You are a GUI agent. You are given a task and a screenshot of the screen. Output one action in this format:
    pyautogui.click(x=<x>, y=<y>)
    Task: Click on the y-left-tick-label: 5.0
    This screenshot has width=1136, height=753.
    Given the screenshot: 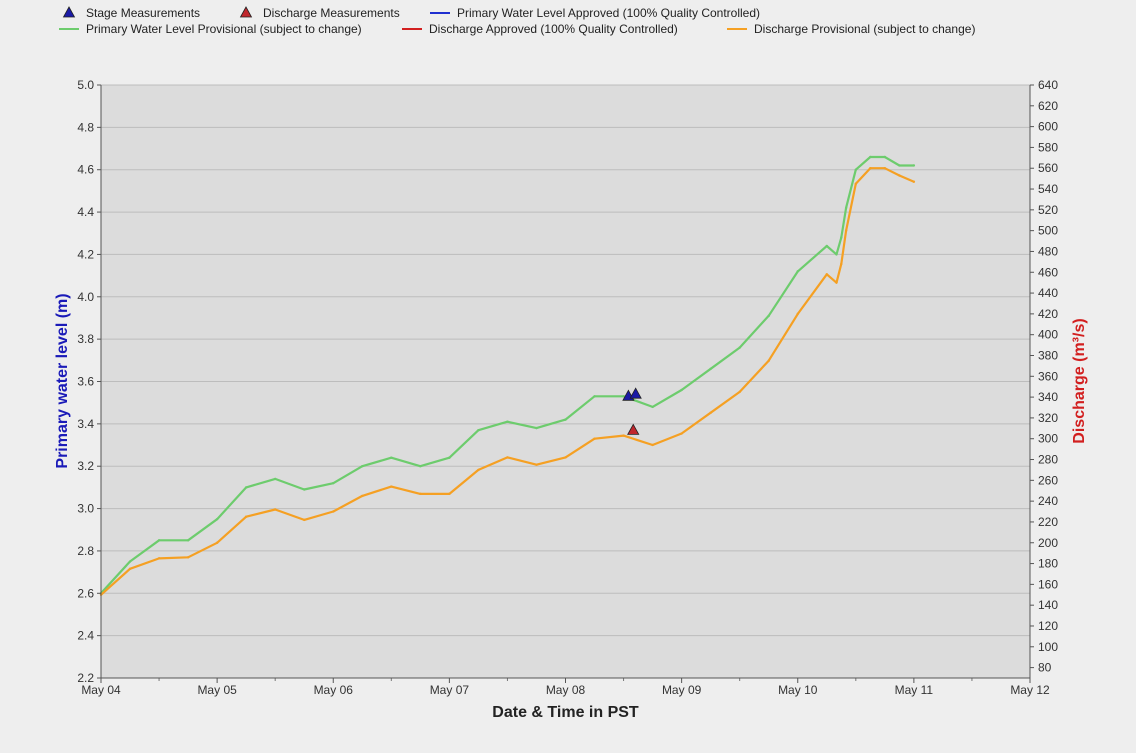 What is the action you would take?
    pyautogui.click(x=85, y=85)
    